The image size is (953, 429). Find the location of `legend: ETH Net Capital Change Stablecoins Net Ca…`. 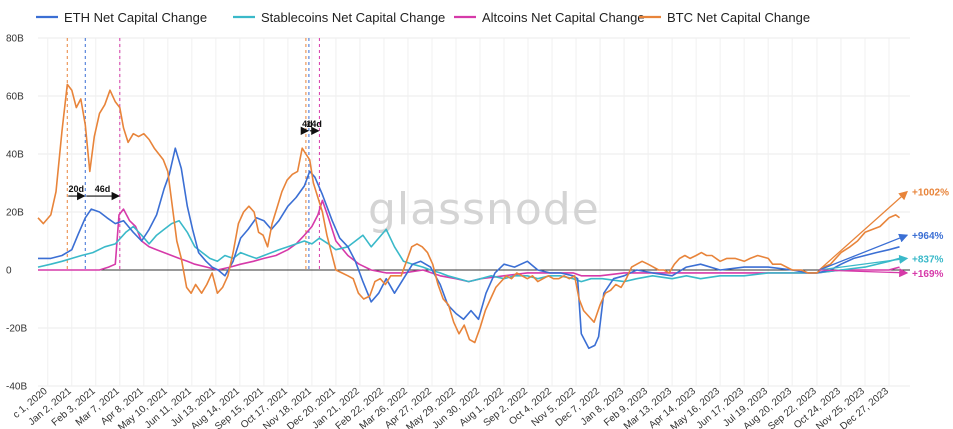

legend: ETH Net Capital Change Stablecoins Net Ca… is located at coordinates (423, 17).